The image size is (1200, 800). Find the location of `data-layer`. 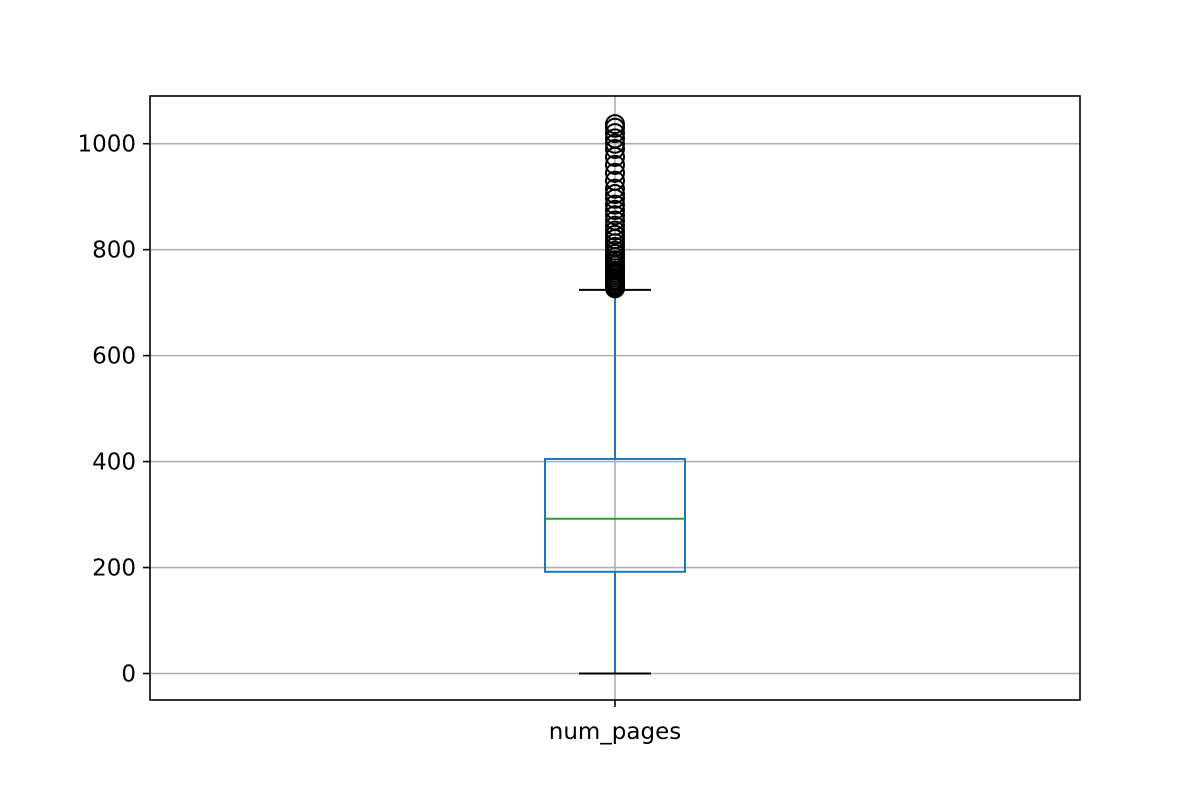

data-layer is located at coordinates (615, 394).